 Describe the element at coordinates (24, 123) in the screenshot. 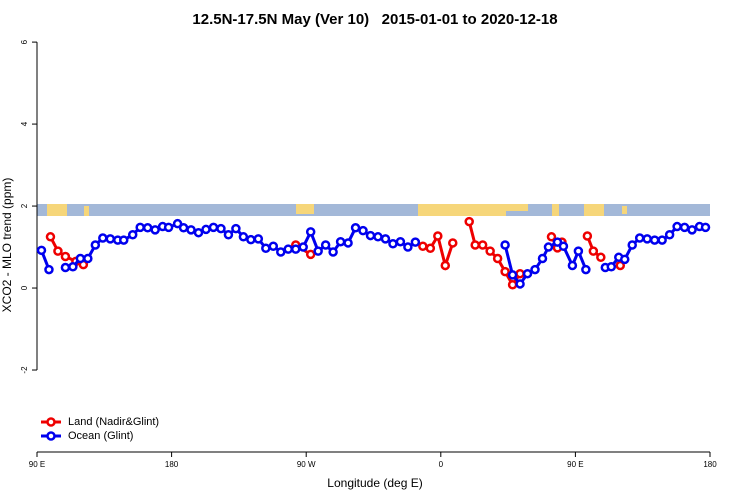

I see `y-tick-label: 4` at that location.